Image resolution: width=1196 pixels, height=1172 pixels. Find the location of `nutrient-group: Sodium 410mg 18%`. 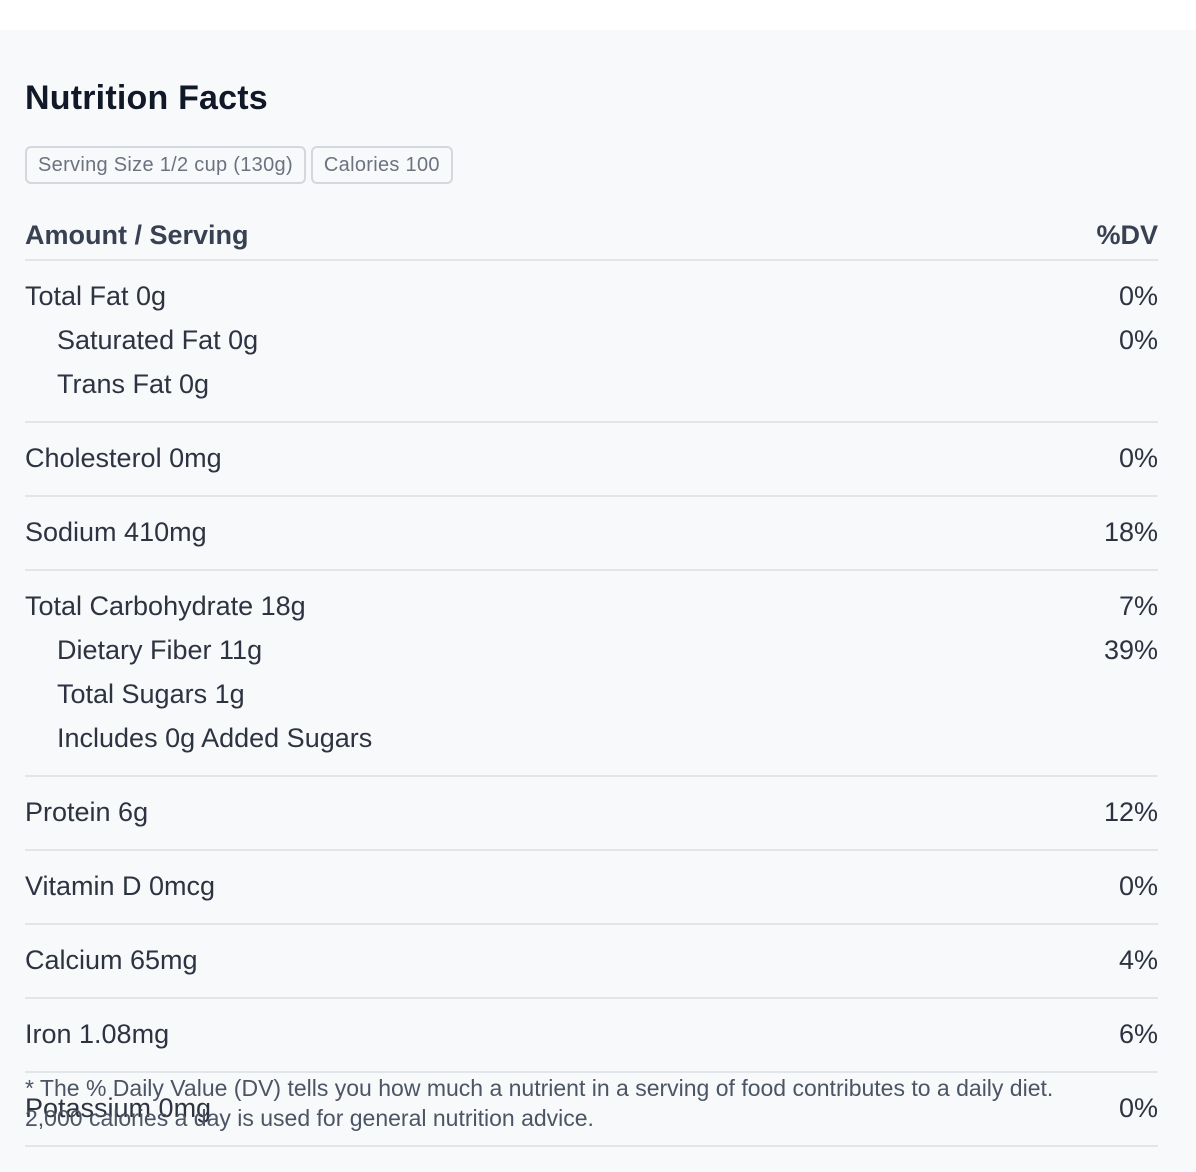

nutrient-group: Sodium 410mg 18% is located at coordinates (591, 534).